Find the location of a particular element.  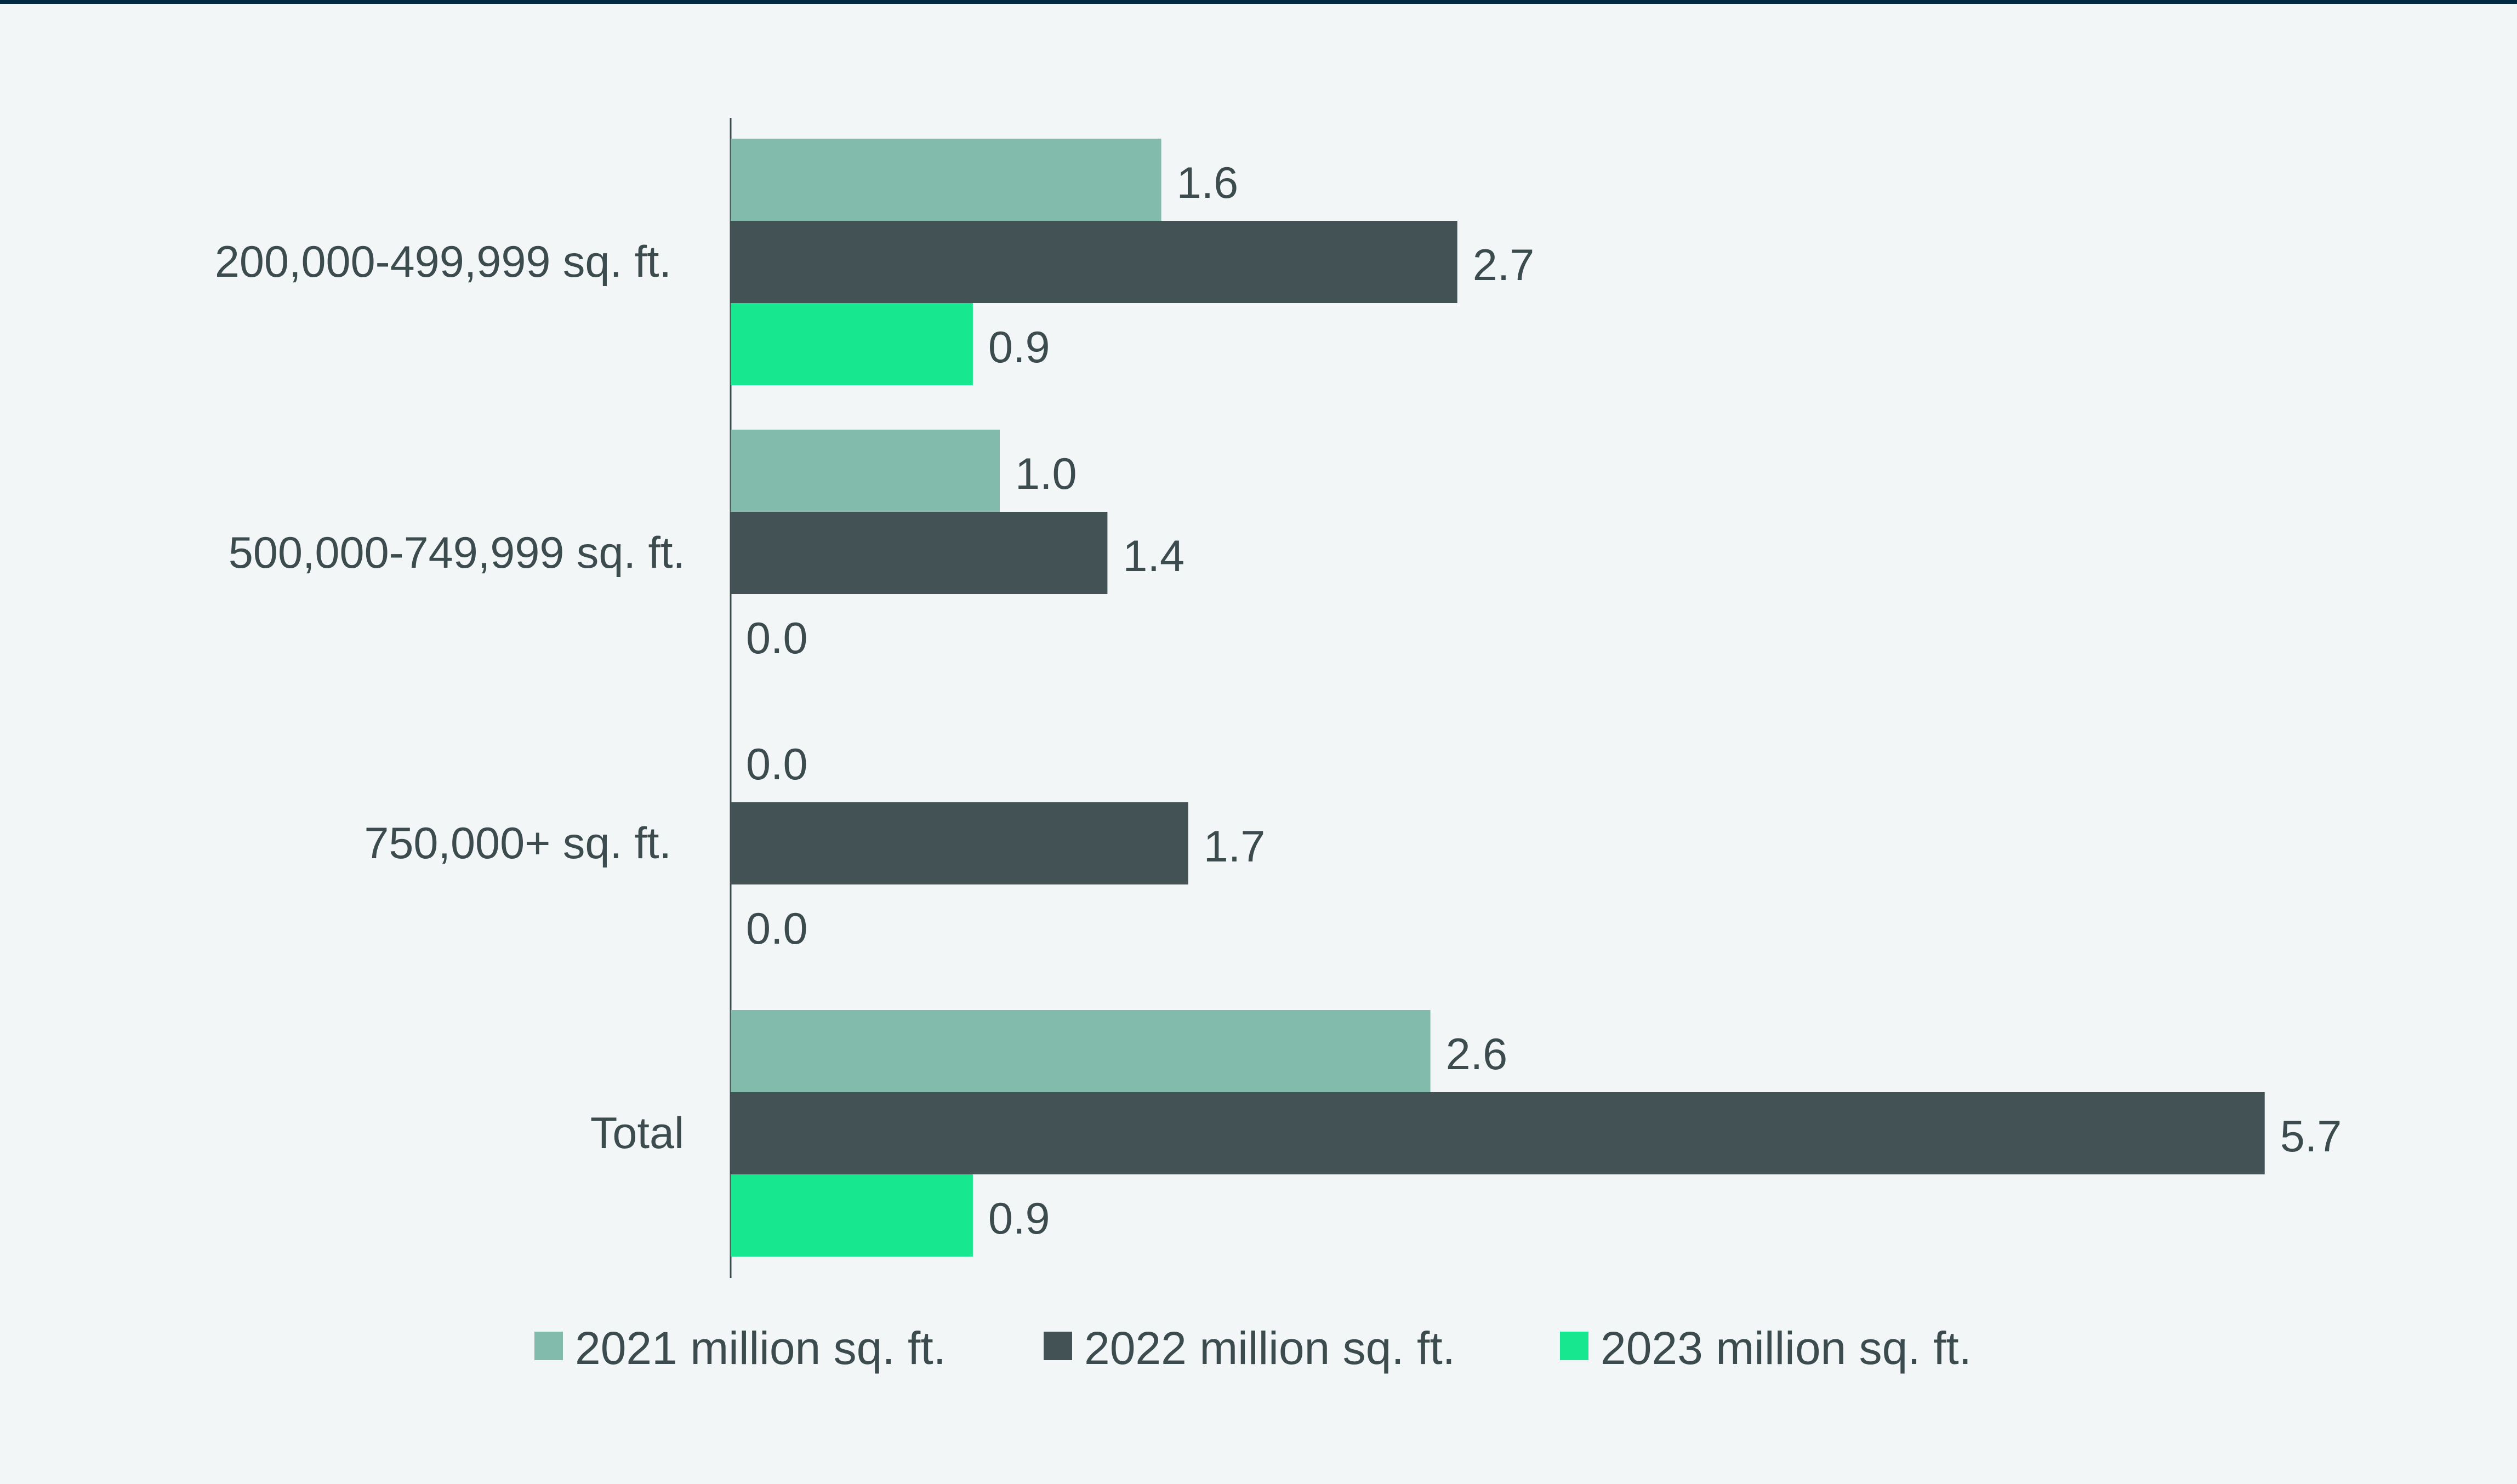

data-label-2021-million-sq-ft-total: 2.6 is located at coordinates (1477, 1054).